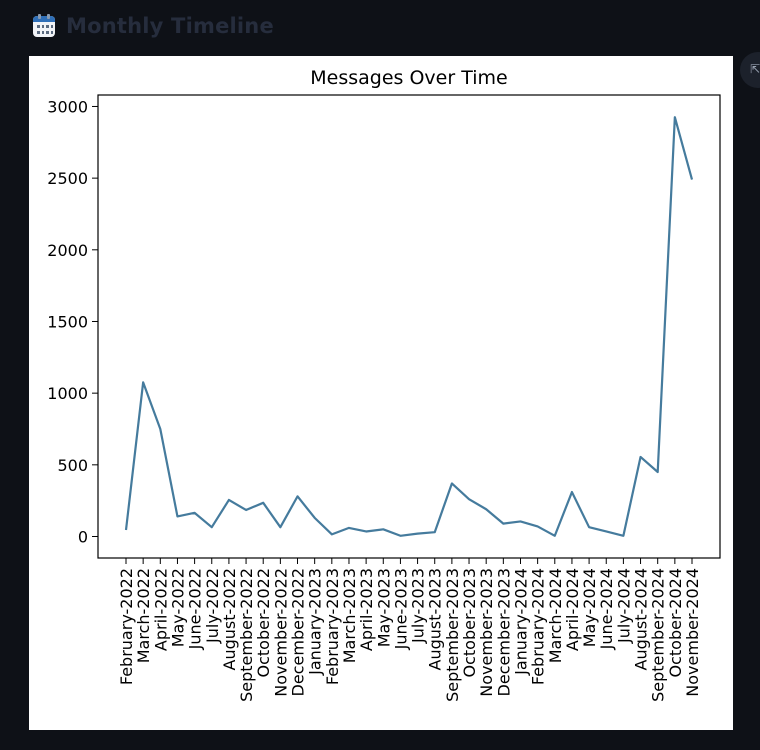 The image size is (760, 750). What do you see at coordinates (280, 632) in the screenshot?
I see `x-tick-label: November-2022` at bounding box center [280, 632].